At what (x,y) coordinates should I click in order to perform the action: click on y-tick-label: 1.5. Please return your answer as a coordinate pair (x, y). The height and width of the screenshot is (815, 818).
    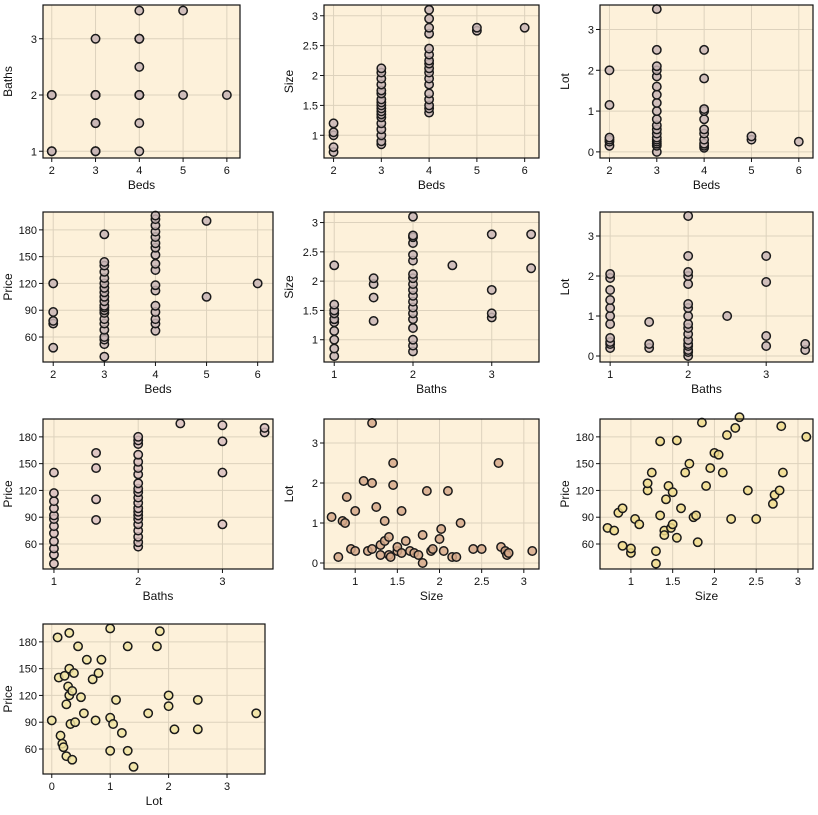
    Looking at the image, I should click on (310, 106).